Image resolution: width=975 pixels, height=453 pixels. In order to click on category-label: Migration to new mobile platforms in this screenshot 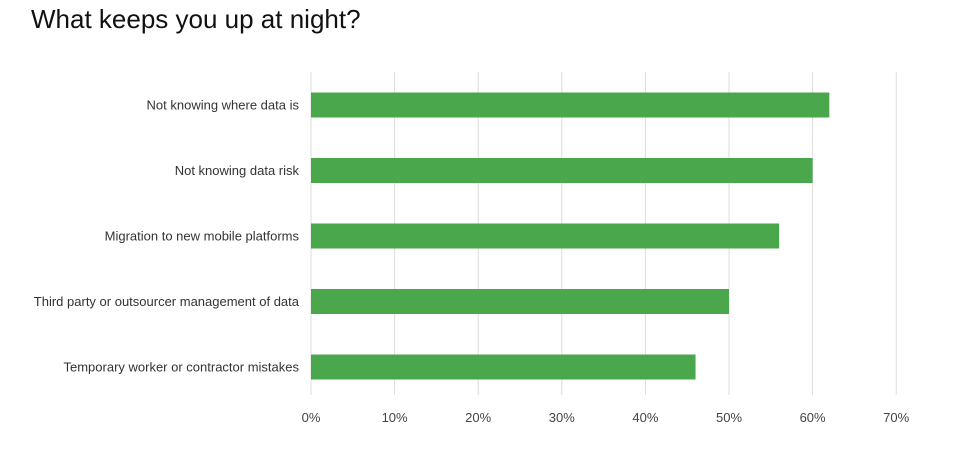, I will do `click(202, 236)`.